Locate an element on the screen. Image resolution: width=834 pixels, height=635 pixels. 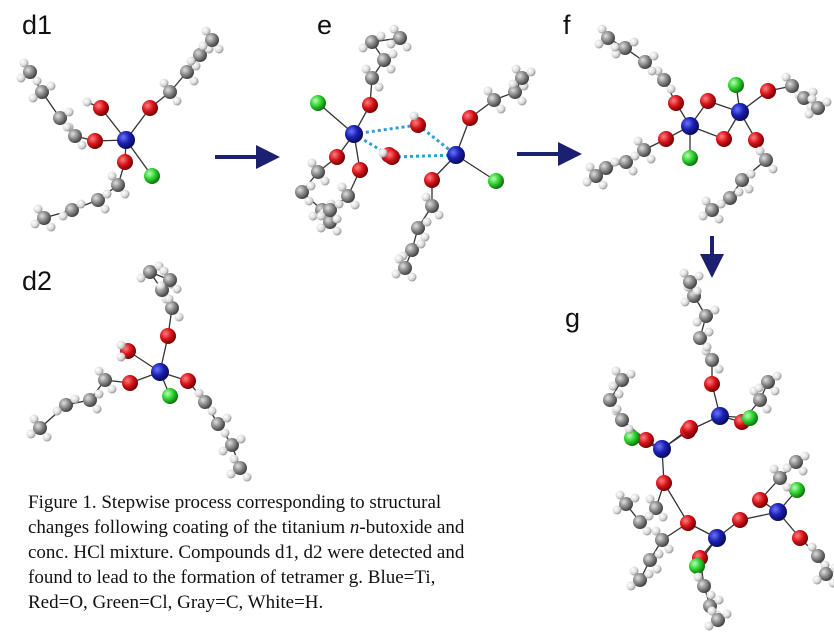
panel-label-g: g is located at coordinates (573, 318).